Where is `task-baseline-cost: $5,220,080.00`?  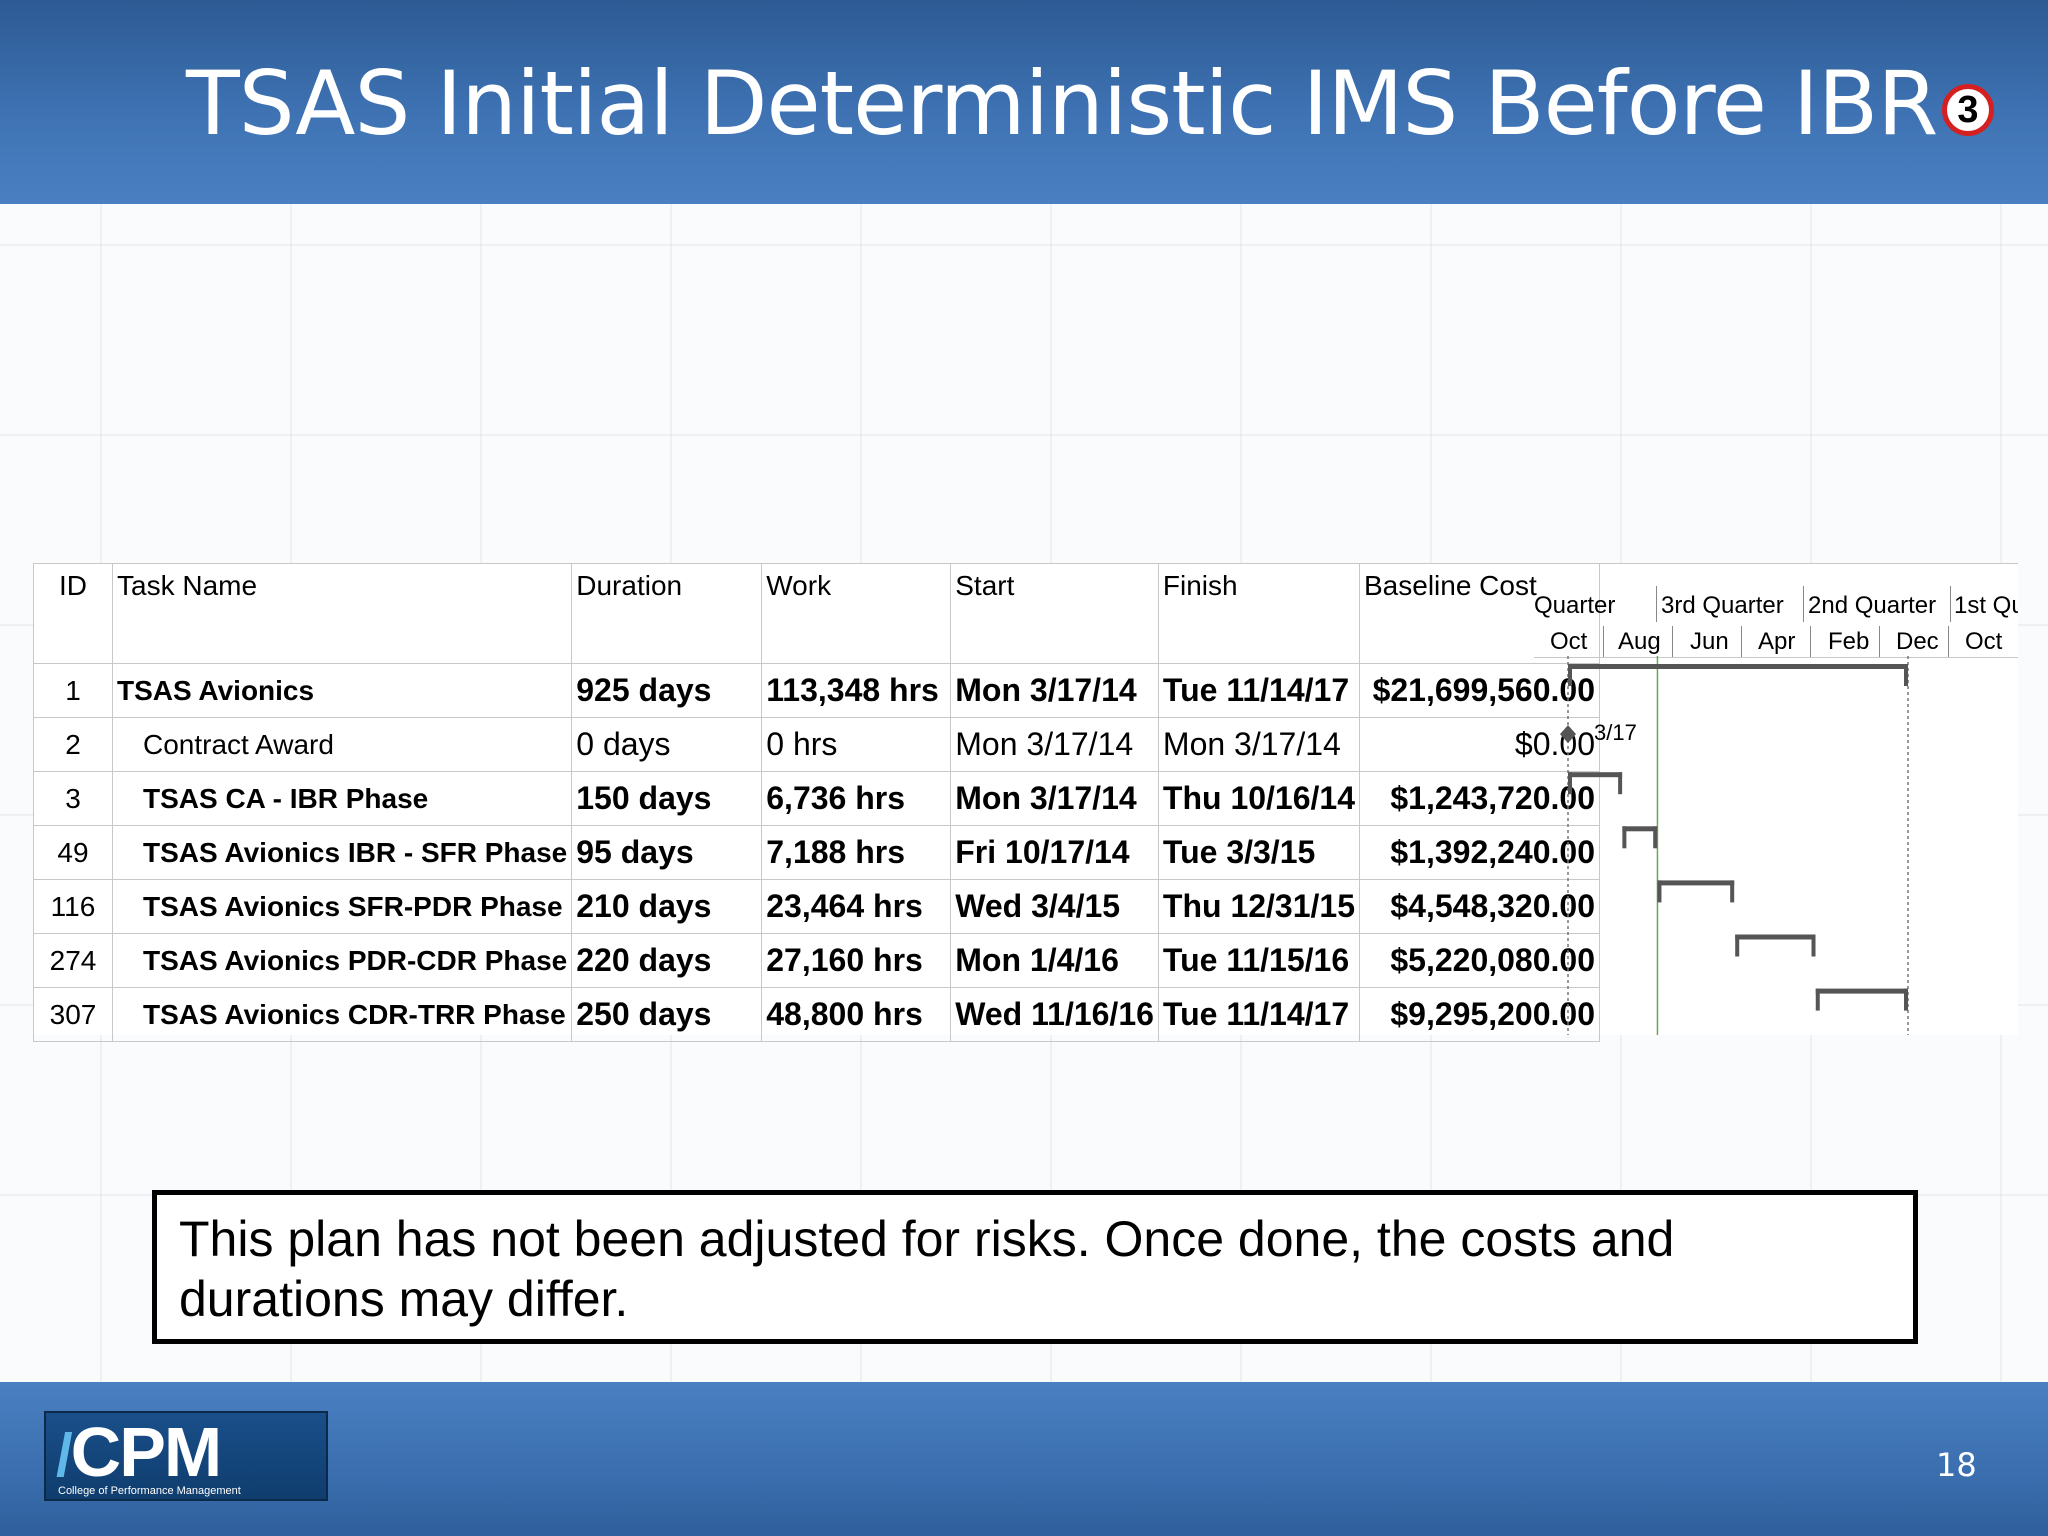
task-baseline-cost: $5,220,080.00 is located at coordinates (1479, 960).